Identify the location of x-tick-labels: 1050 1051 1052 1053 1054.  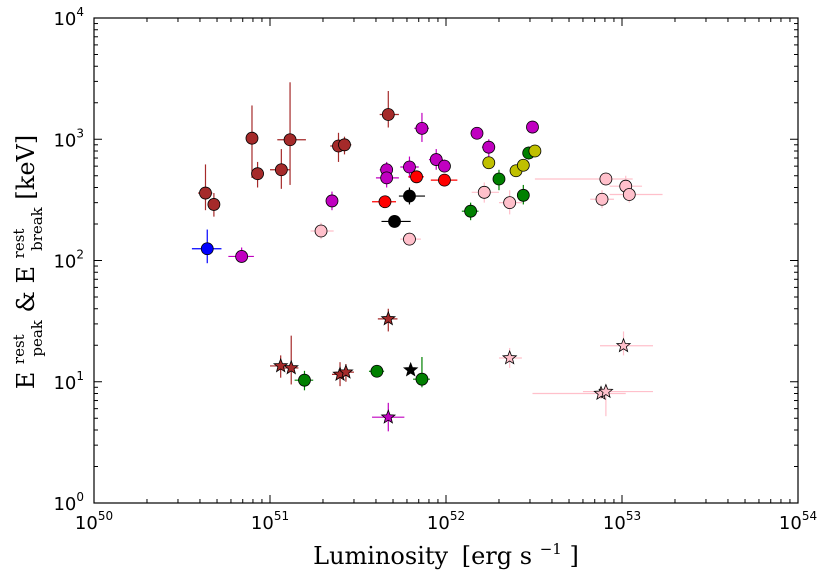
(446, 521).